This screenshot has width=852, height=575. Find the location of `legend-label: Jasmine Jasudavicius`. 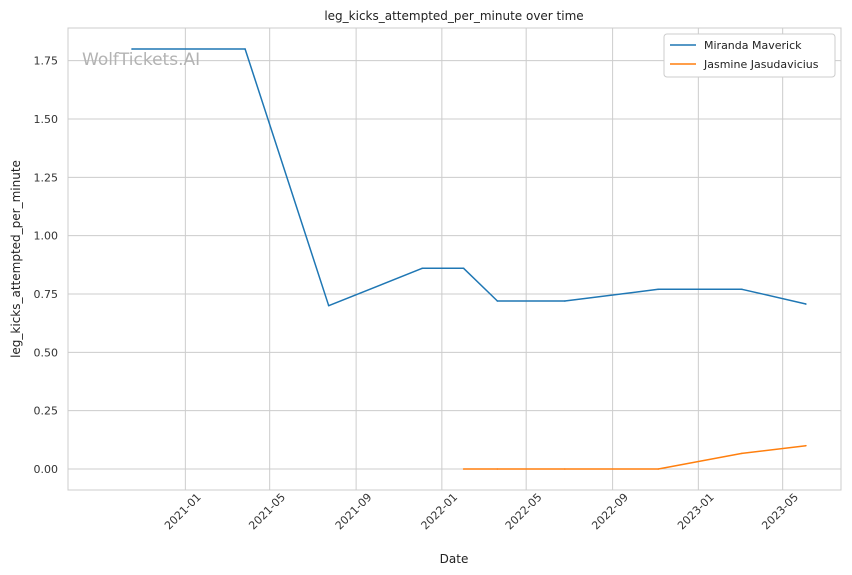

legend-label: Jasmine Jasudavicius is located at coordinates (761, 64).